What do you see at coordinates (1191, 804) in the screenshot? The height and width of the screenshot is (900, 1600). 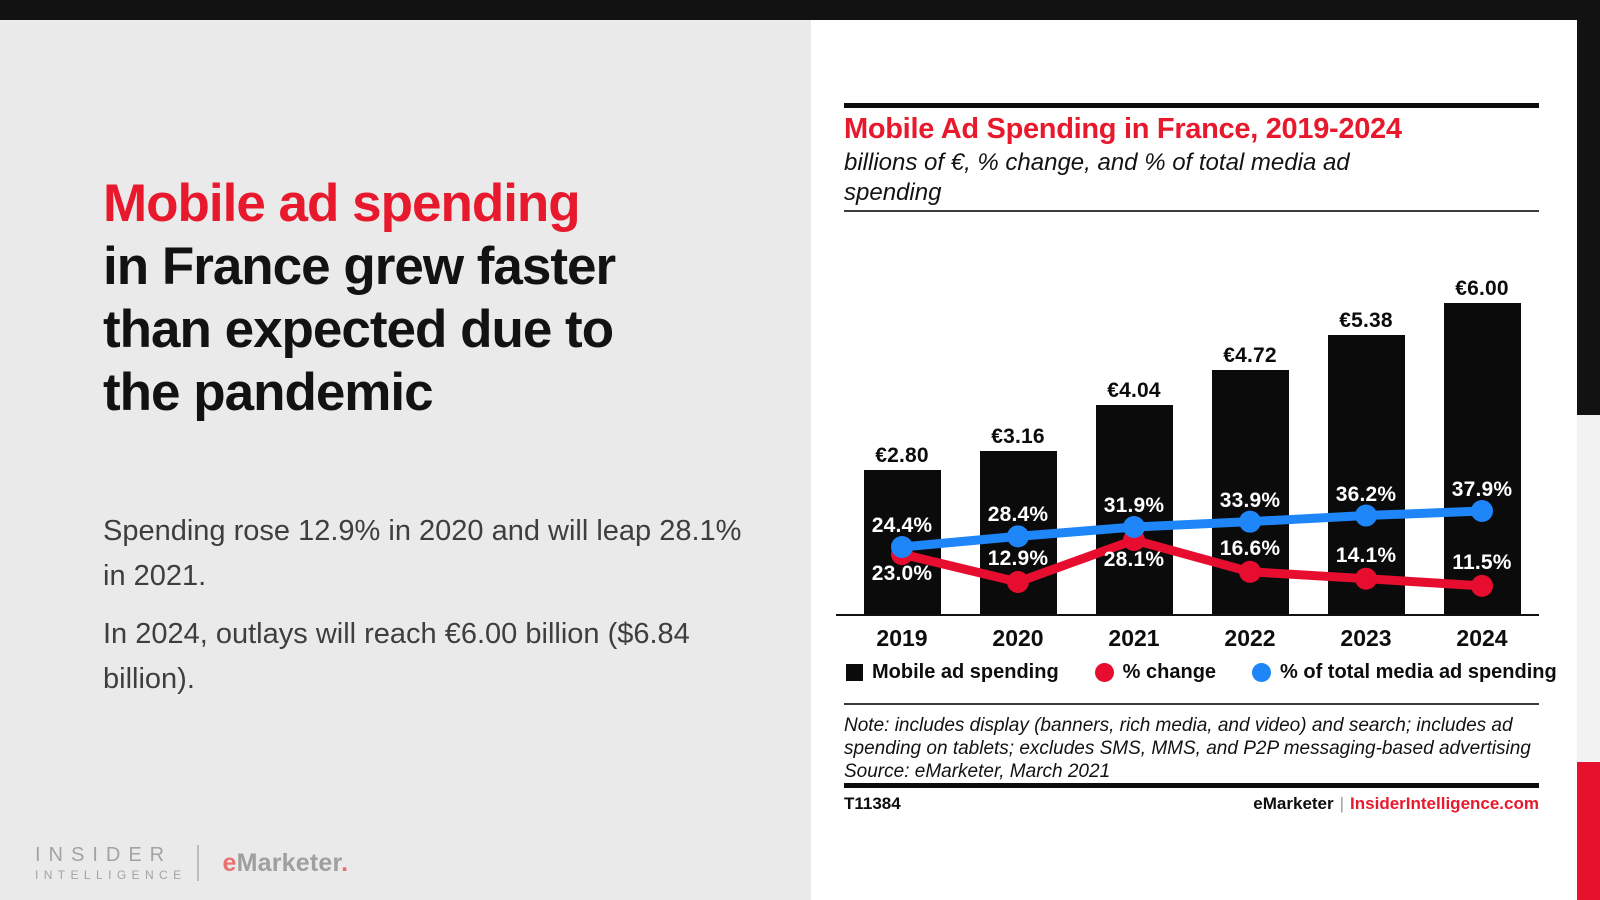 I see `chart-footer: T11384 eMarketer | InsiderIntelligence.com` at bounding box center [1191, 804].